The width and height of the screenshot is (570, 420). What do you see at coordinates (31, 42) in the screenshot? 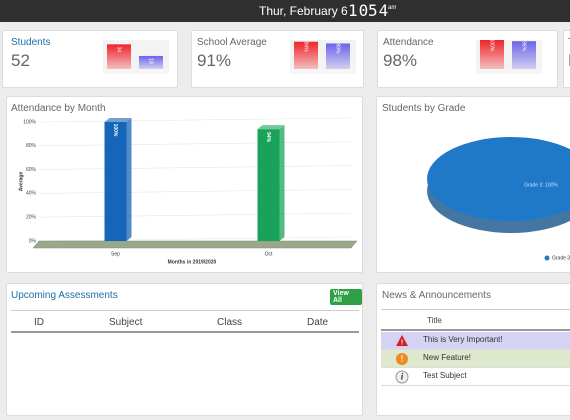
I see `stat-title: Students` at bounding box center [31, 42].